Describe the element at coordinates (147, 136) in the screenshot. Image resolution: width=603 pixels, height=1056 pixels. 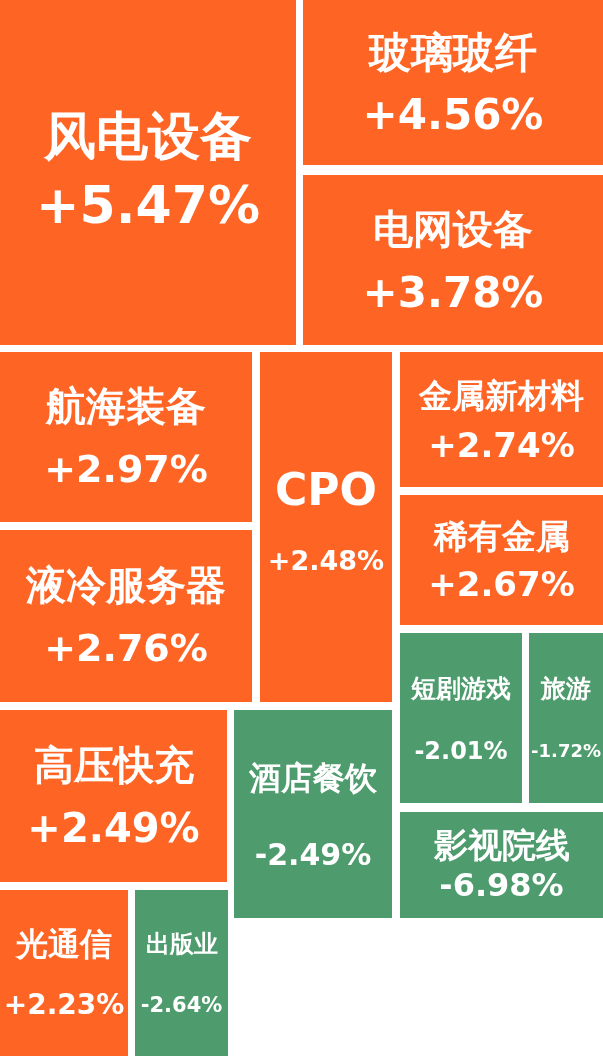
I see `category-label: 风电设备` at that location.